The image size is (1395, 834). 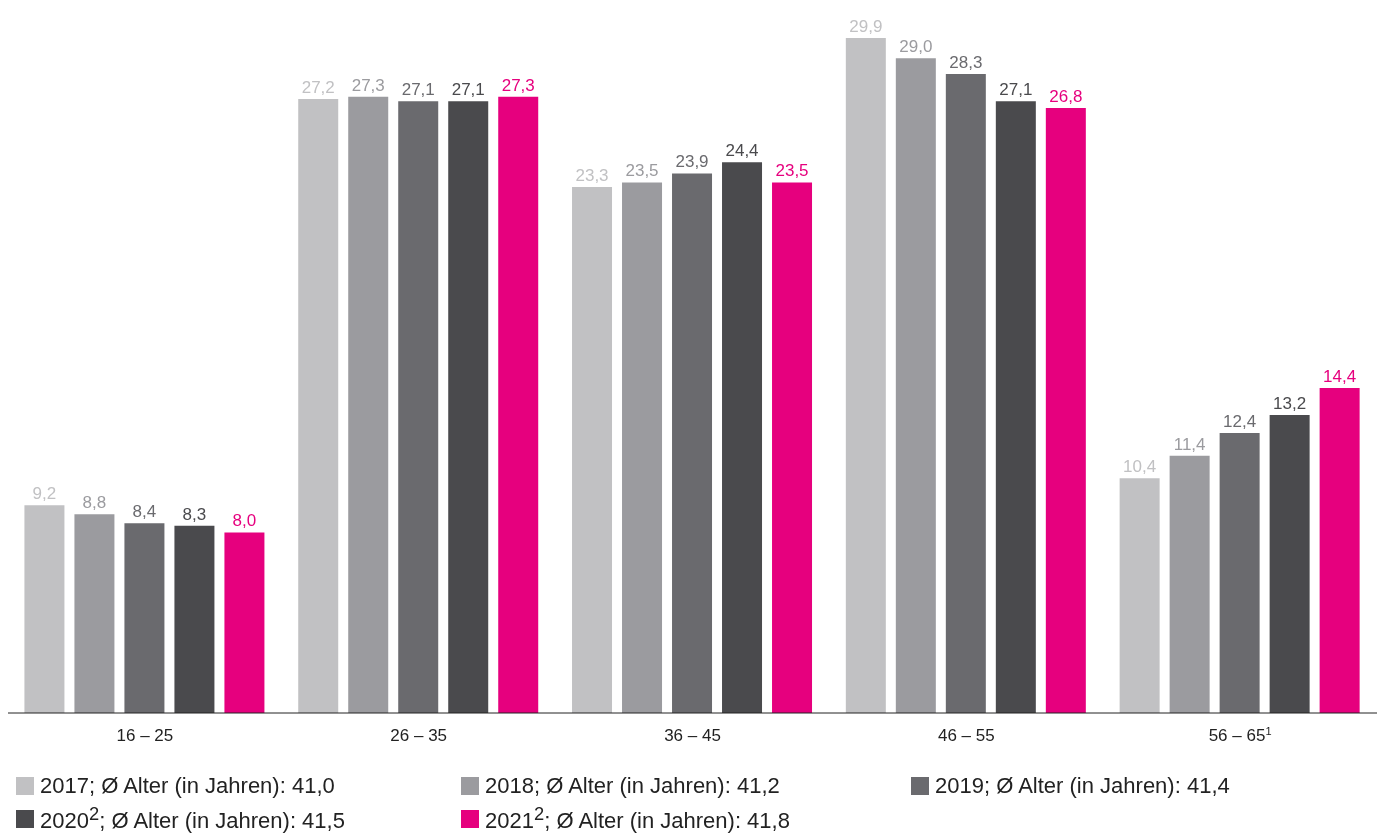 I want to click on x-tick-label: 56 – 65$^{1}$, so click(x=1240, y=735).